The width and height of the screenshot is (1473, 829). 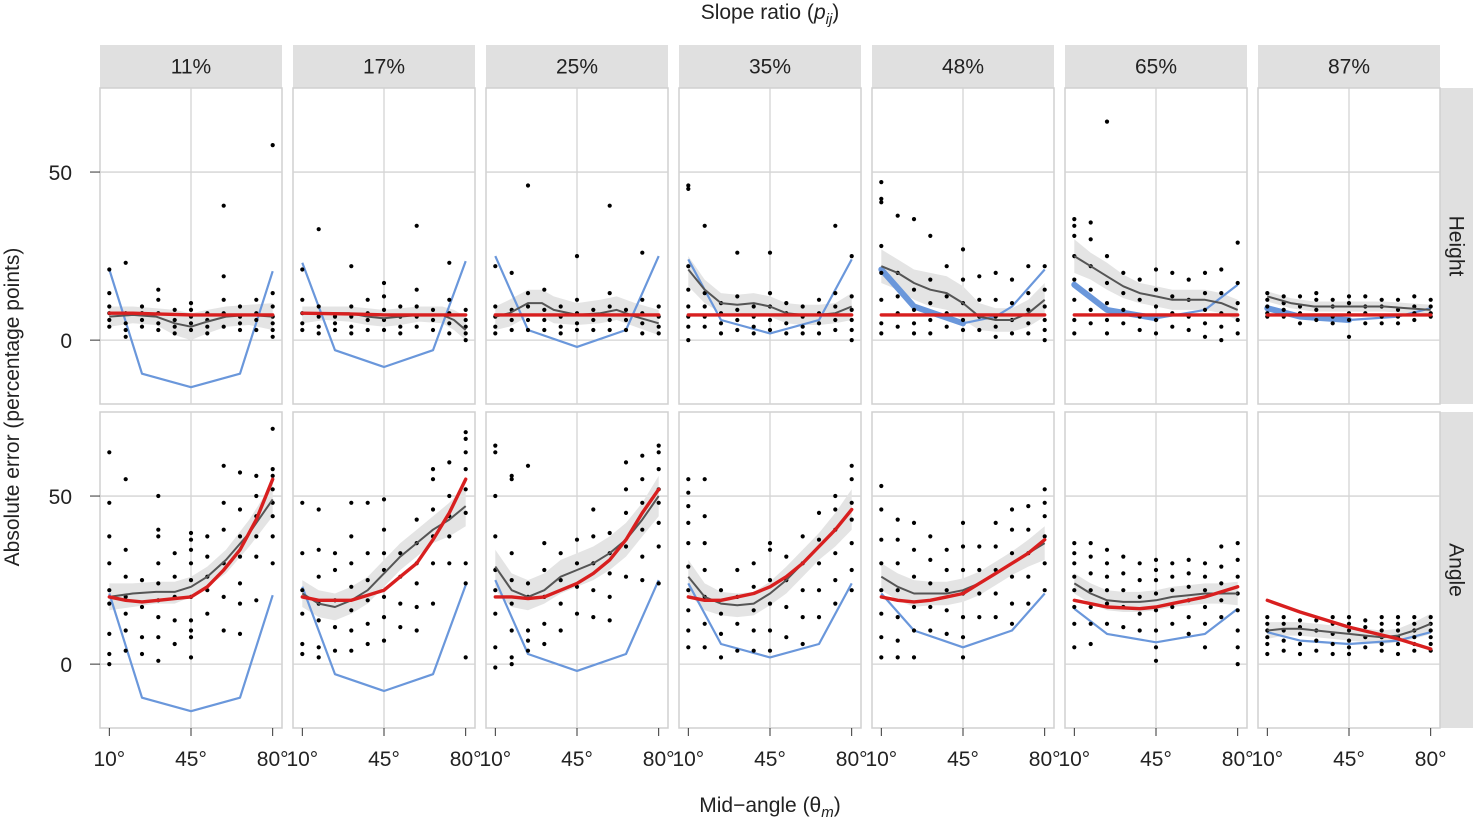 I want to click on column-facet-title: Slope ratio (pij), so click(x=770, y=14).